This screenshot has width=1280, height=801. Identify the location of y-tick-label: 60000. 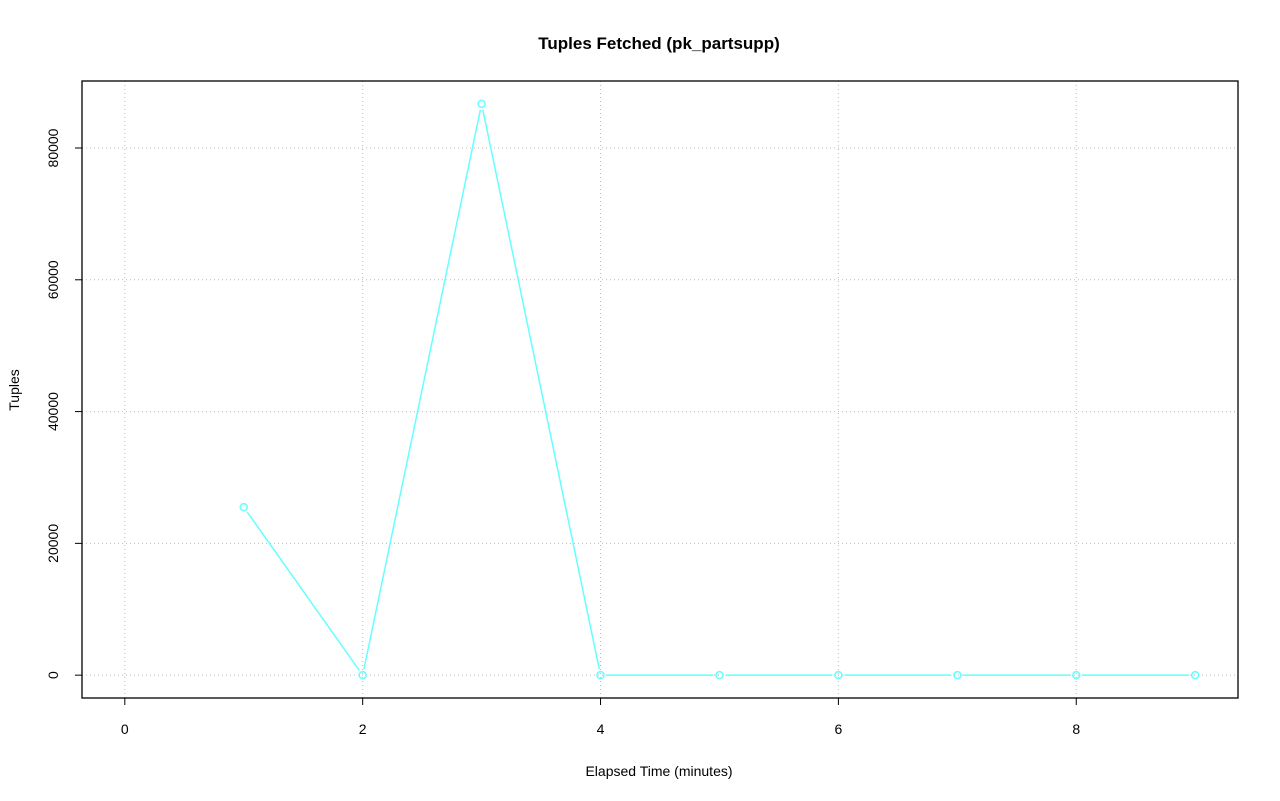
(53, 279).